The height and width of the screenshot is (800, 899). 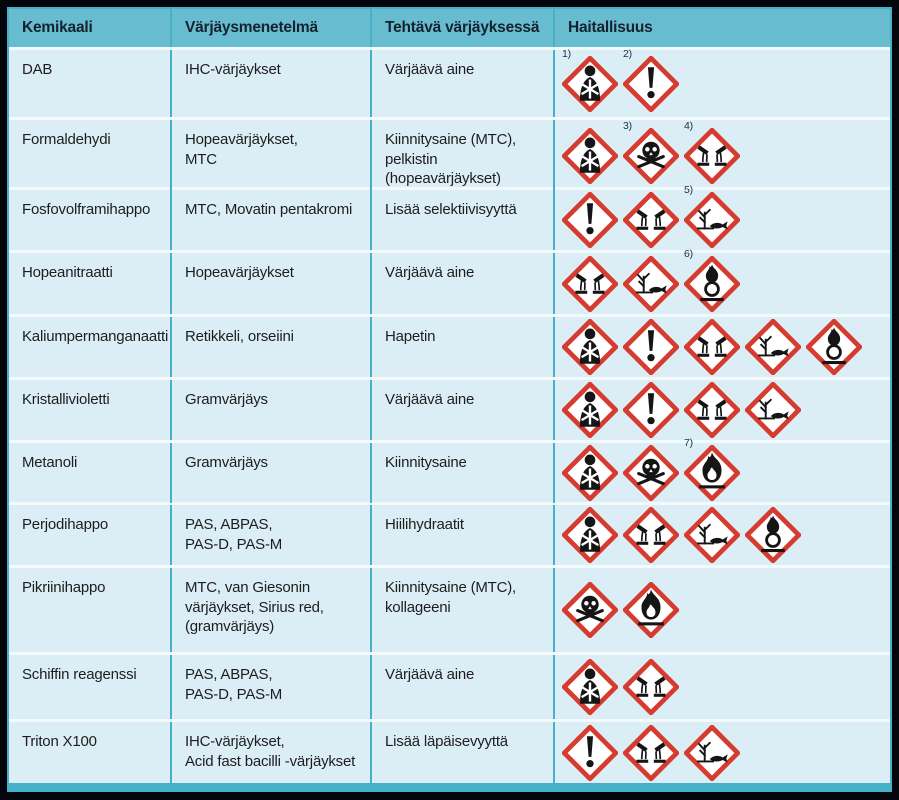 I want to click on cell-role: Lisää selektiivisyyttä, so click(x=463, y=220).